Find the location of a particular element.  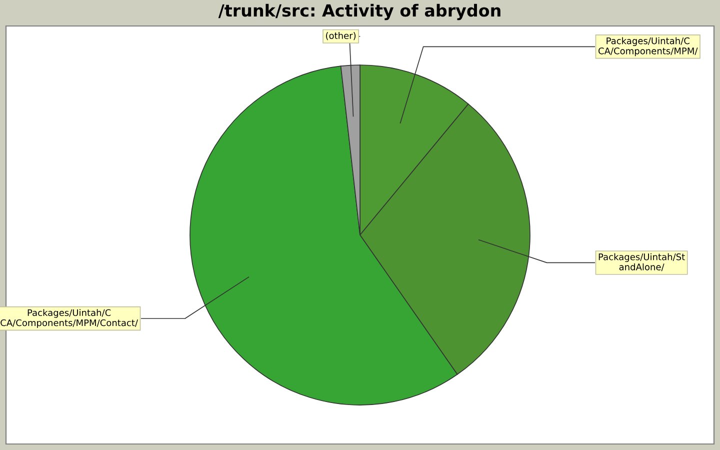

slice-label: Packages/Uintah/St andAlone/ is located at coordinates (641, 262).